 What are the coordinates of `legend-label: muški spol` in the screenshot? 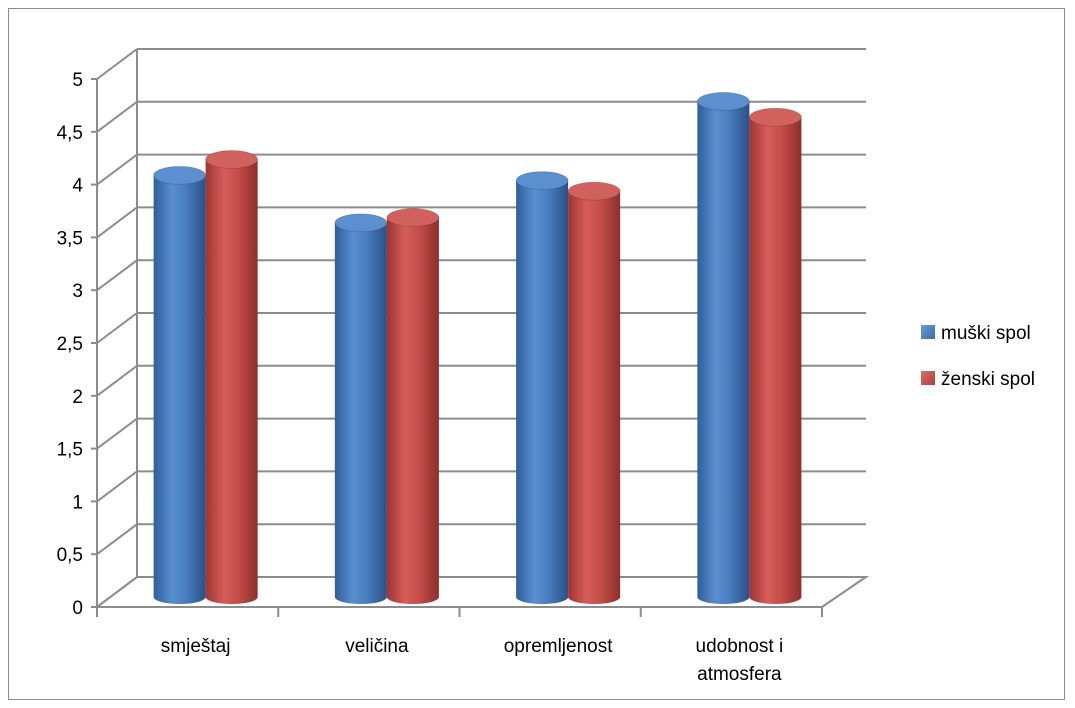 It's located at (986, 333).